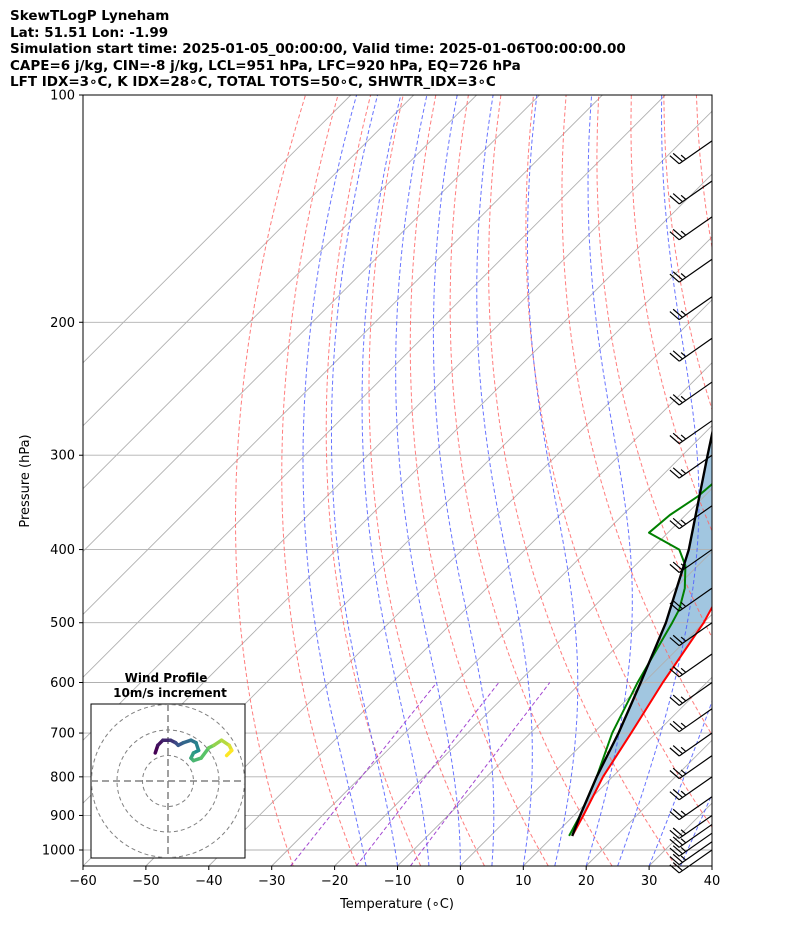  What do you see at coordinates (25, 480) in the screenshot?
I see `y-axis-label: Pressure (hPa)` at bounding box center [25, 480].